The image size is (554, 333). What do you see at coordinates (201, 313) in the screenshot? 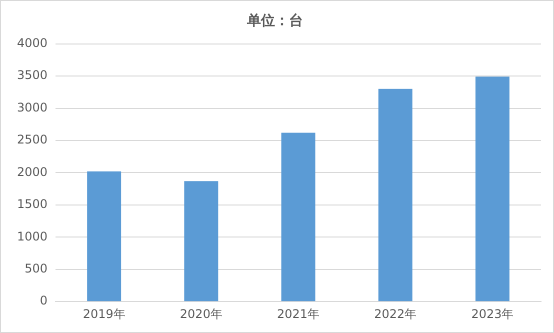
I see `x-tick-label: 2020年` at bounding box center [201, 313].